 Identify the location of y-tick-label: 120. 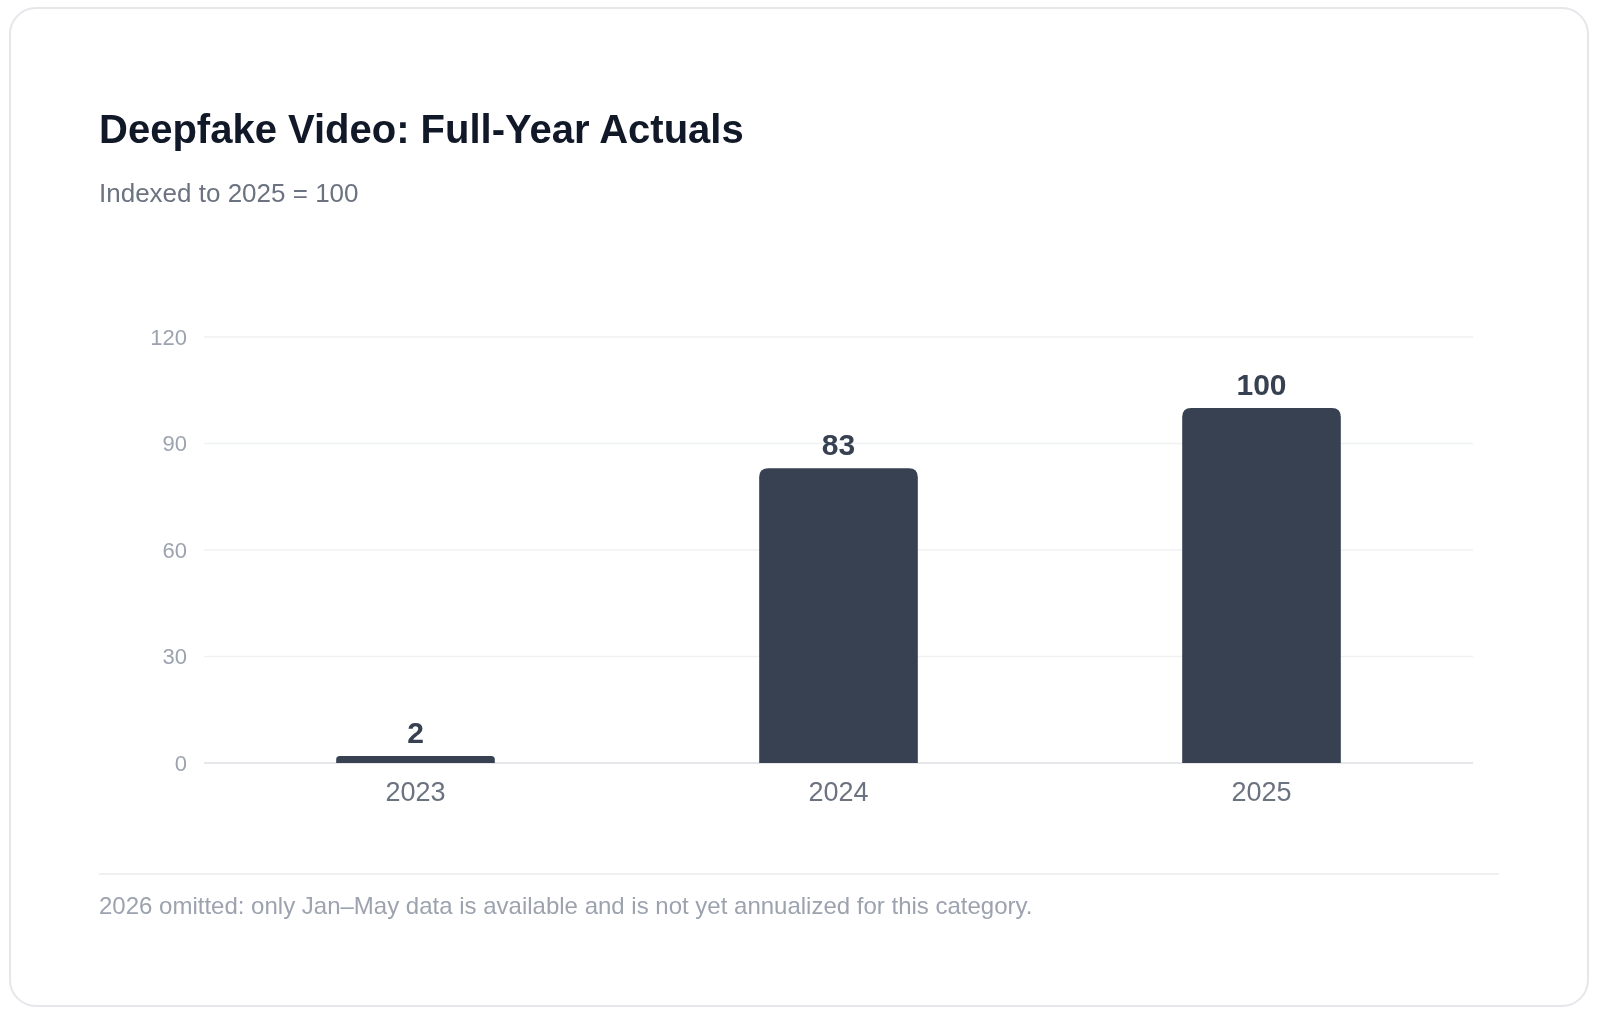
(168, 337).